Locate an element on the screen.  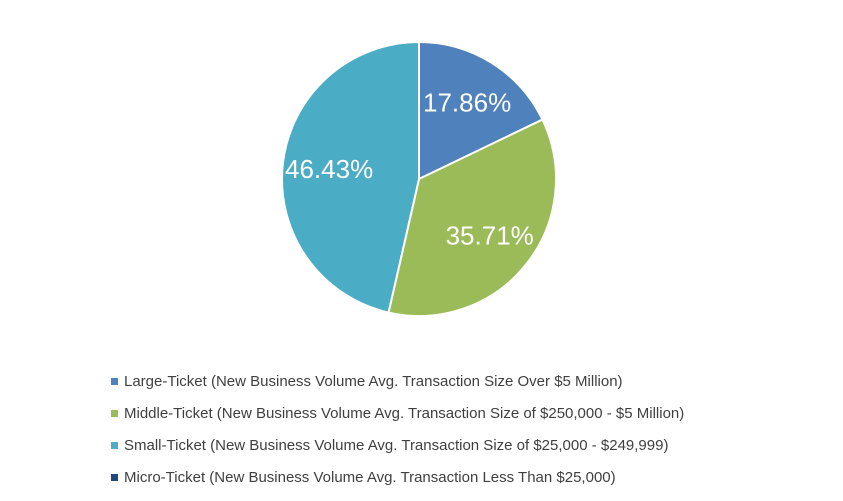
pie-data-labels: 17.86% 35.71% 46.43% is located at coordinates (409, 168).